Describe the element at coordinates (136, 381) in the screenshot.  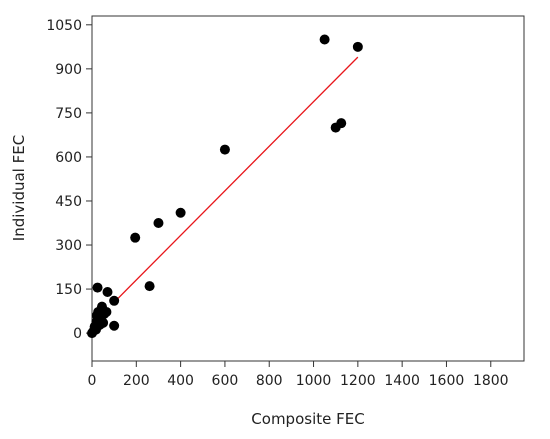
I see `x-tick-label: 200` at that location.